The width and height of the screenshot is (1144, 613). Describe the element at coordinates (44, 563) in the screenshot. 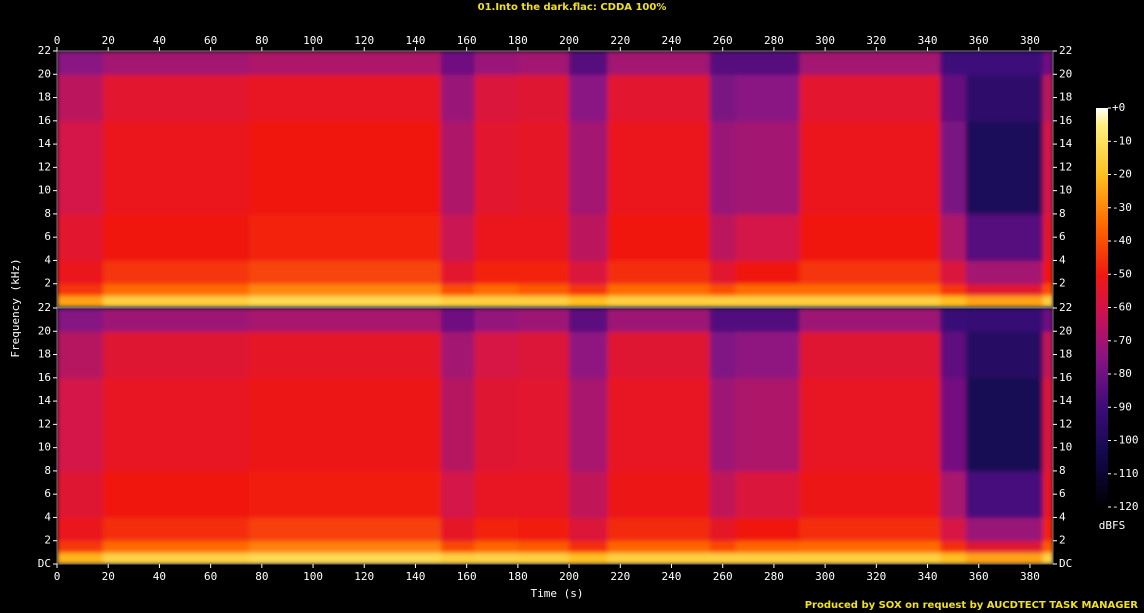

I see `y-tick-label: DC` at that location.